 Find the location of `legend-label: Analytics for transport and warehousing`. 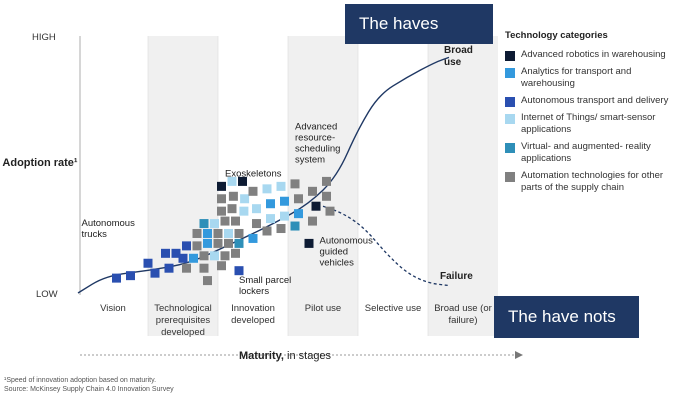

legend-label: Analytics for transport and warehousing is located at coordinates (576, 77).